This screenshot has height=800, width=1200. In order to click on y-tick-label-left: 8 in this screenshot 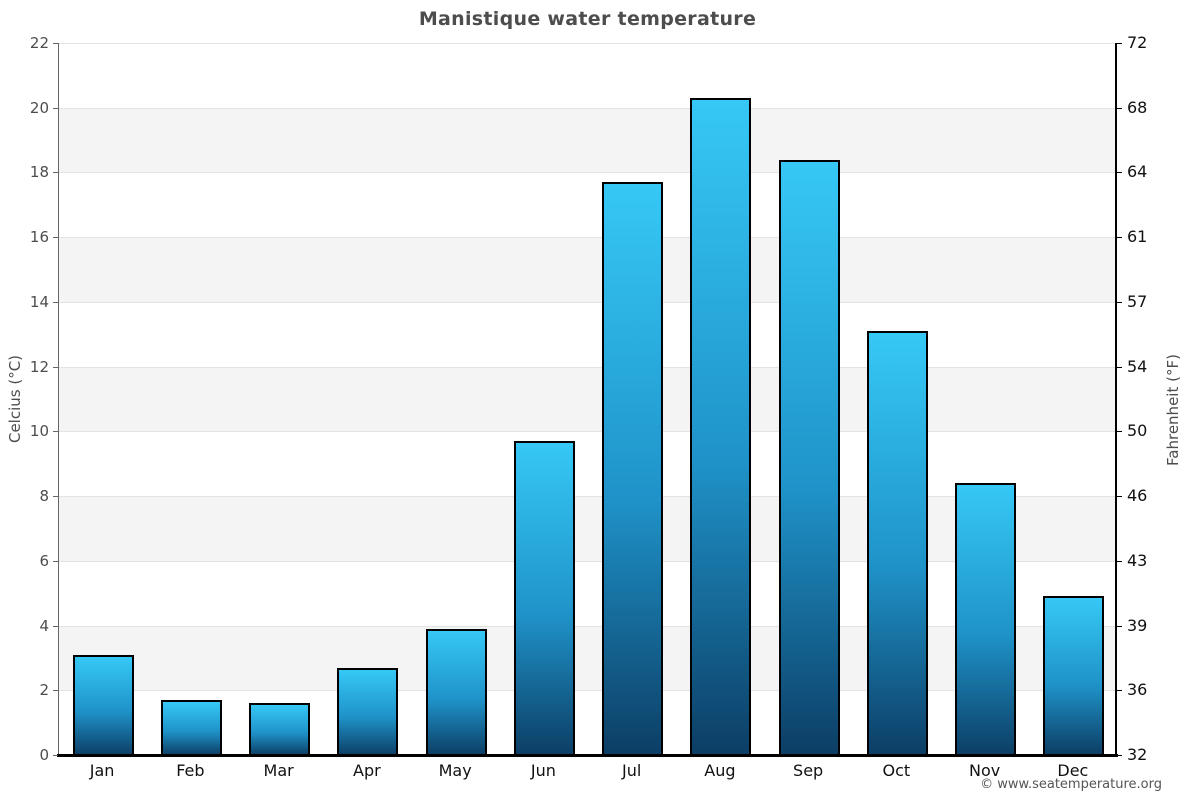, I will do `click(44, 496)`.